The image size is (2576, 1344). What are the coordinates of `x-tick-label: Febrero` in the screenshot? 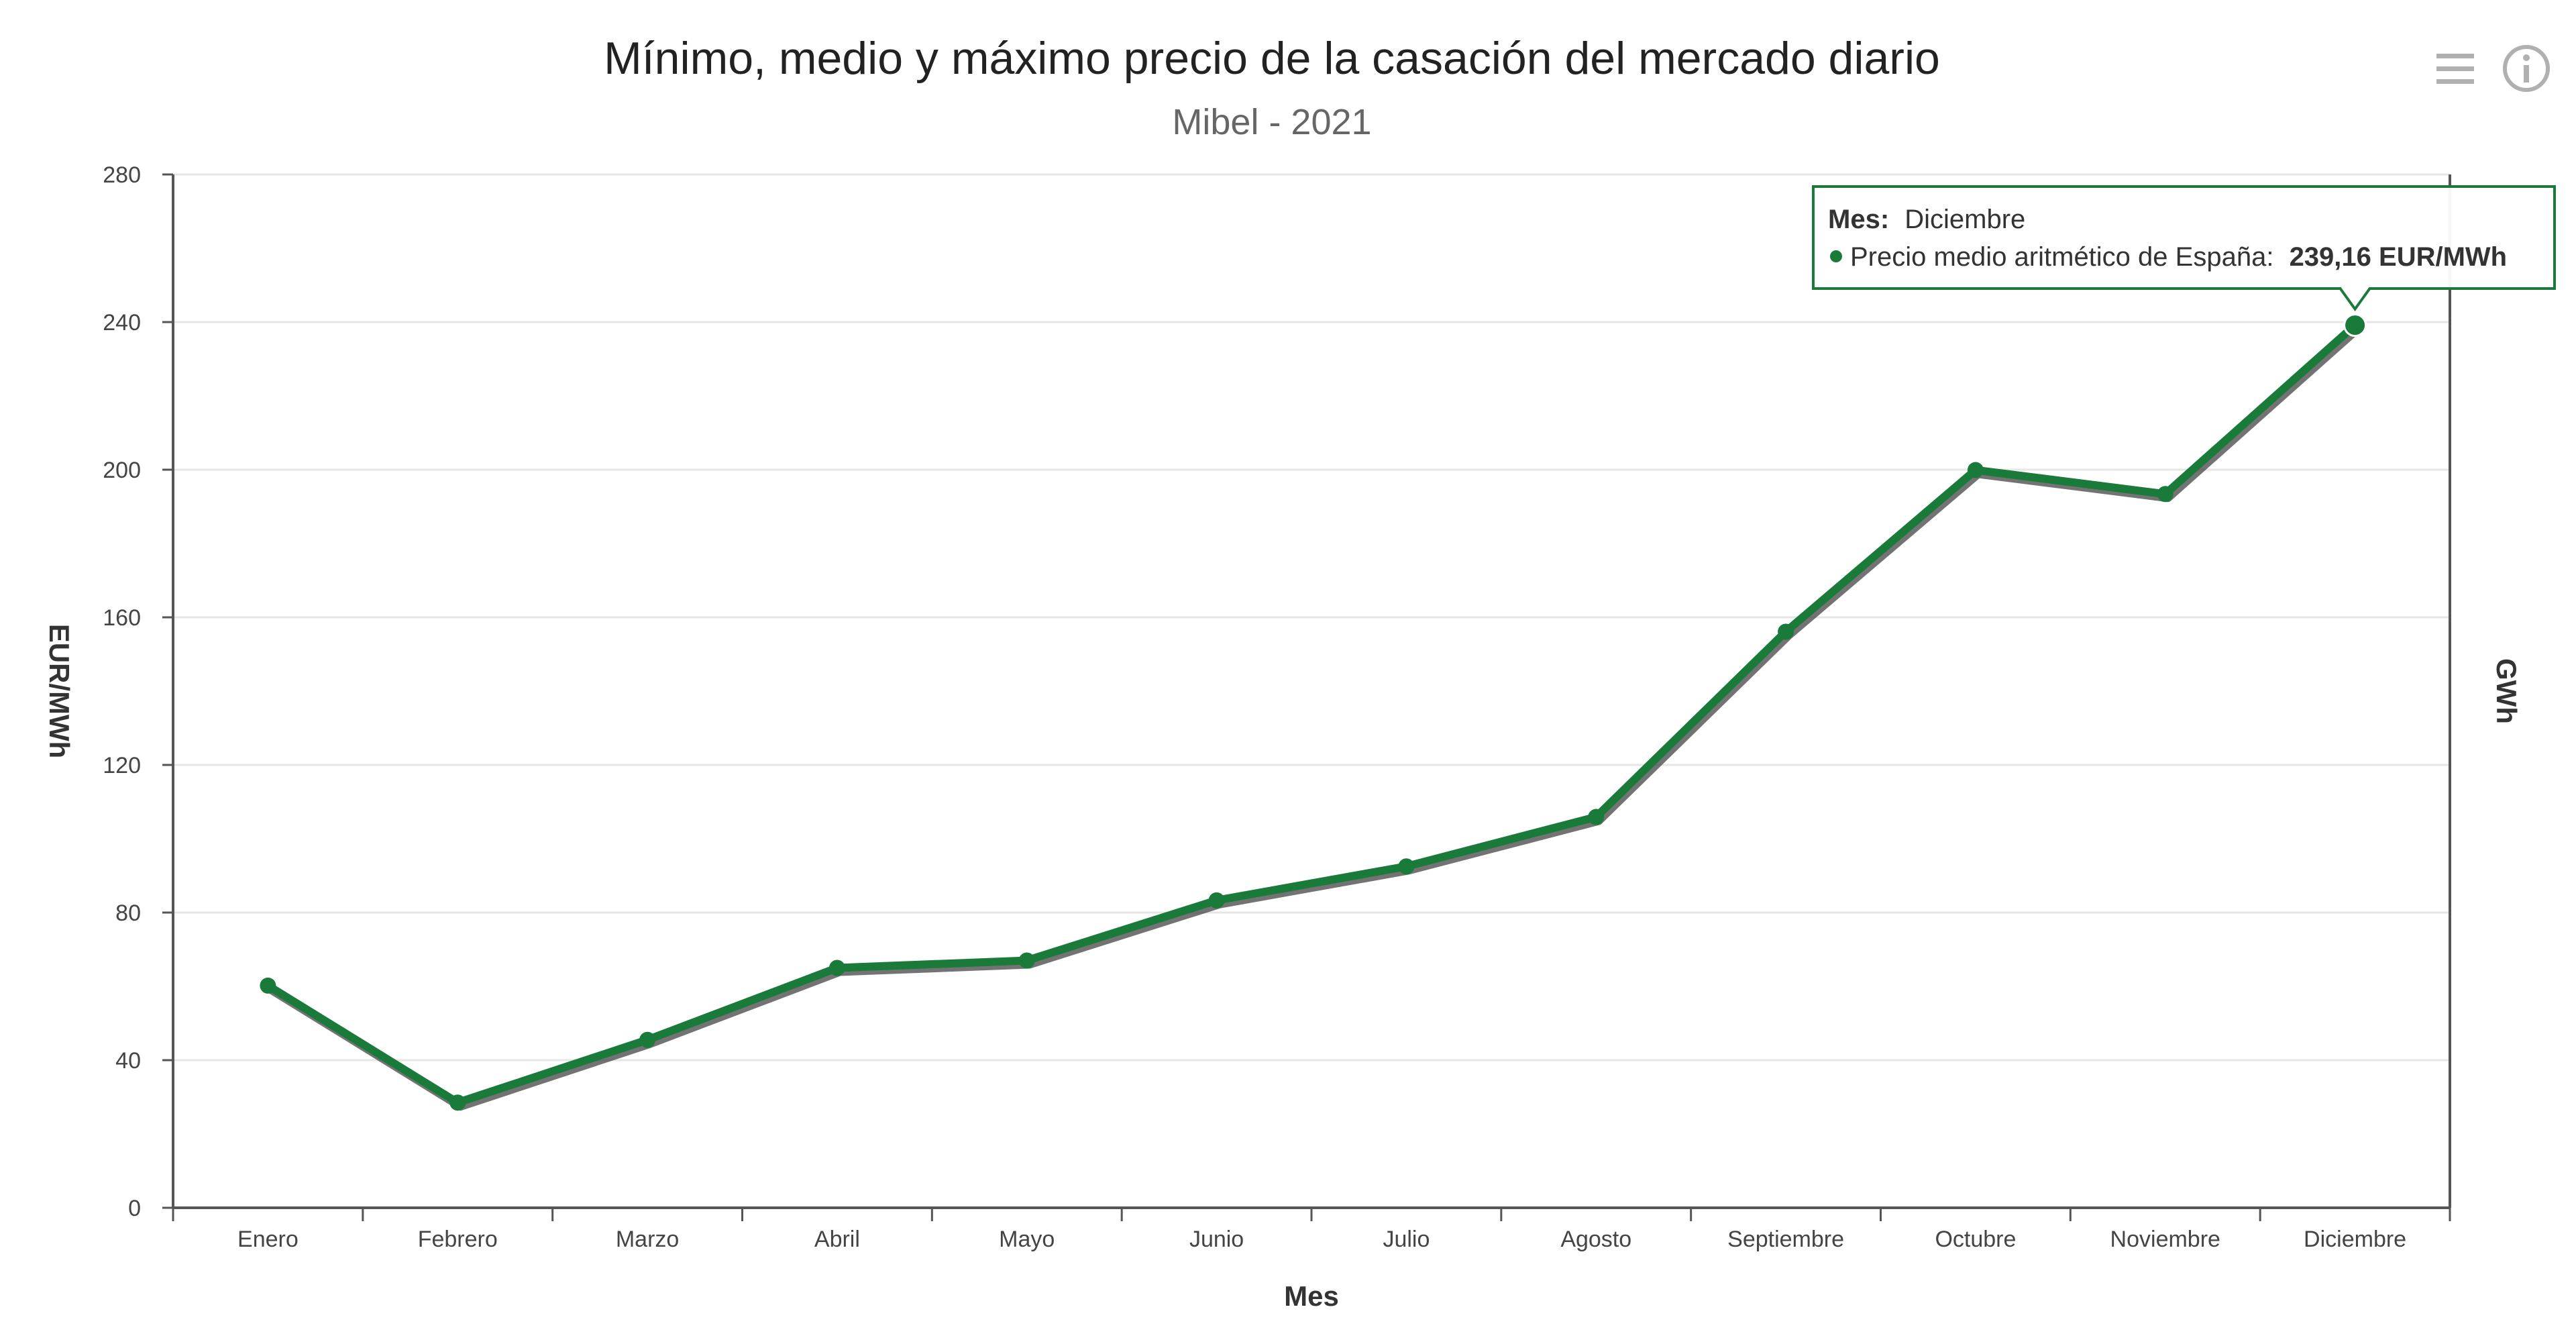 It's located at (458, 1239).